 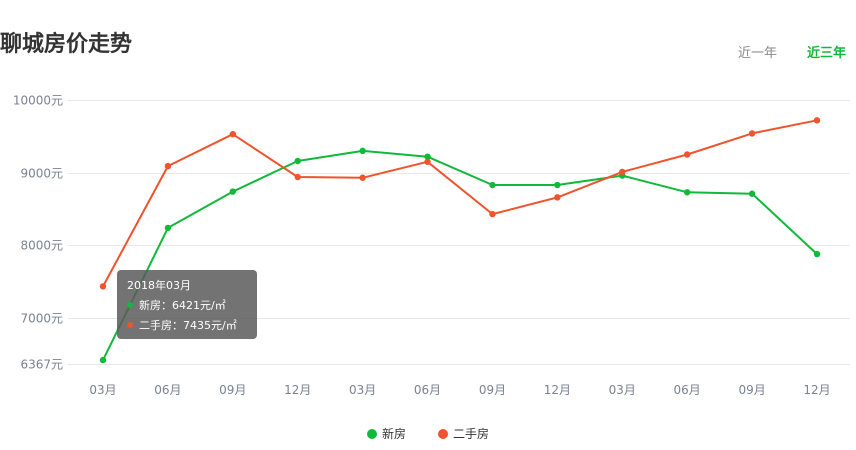 What do you see at coordinates (41, 319) in the screenshot?
I see `y-tick-label: 7000元` at bounding box center [41, 319].